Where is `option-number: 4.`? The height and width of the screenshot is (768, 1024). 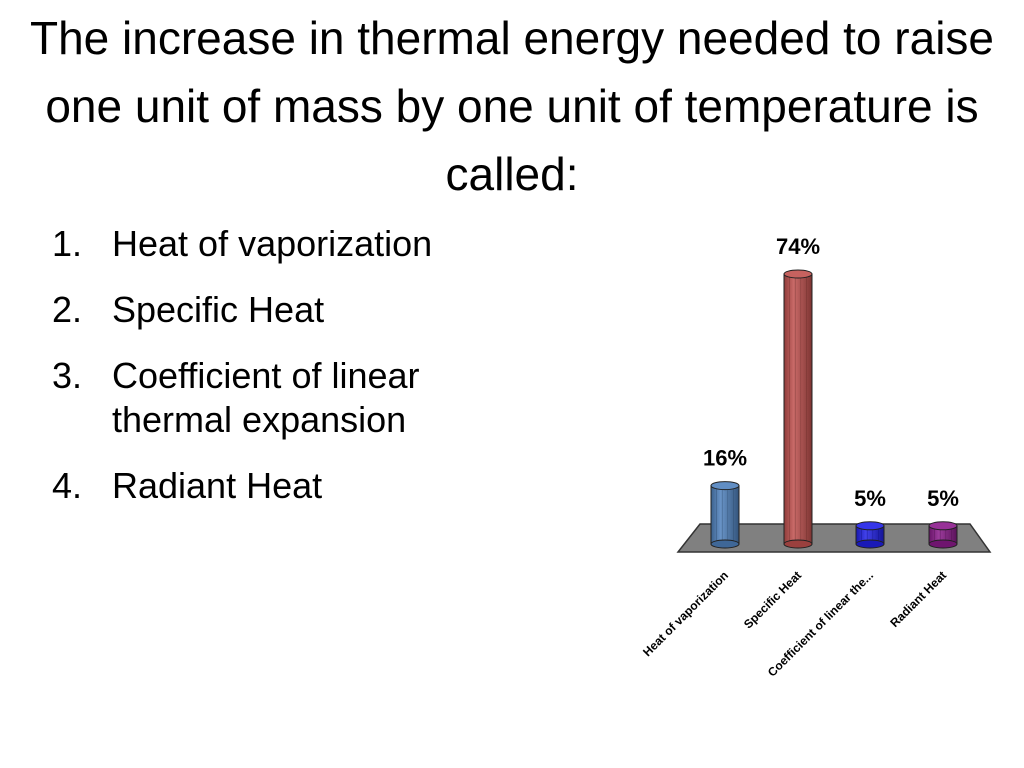 option-number: 4. is located at coordinates (67, 485).